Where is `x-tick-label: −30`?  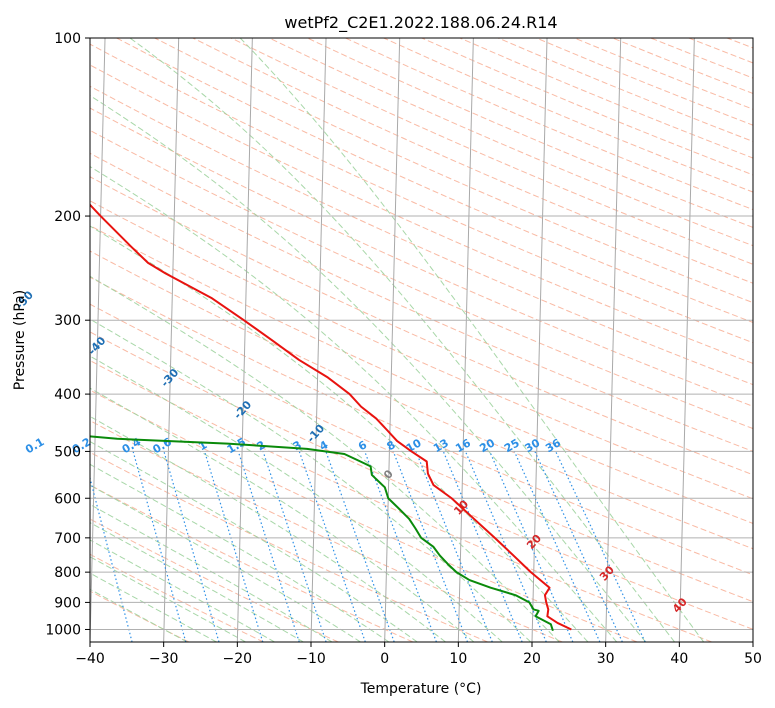
x-tick-label: −30 is located at coordinates (164, 659).